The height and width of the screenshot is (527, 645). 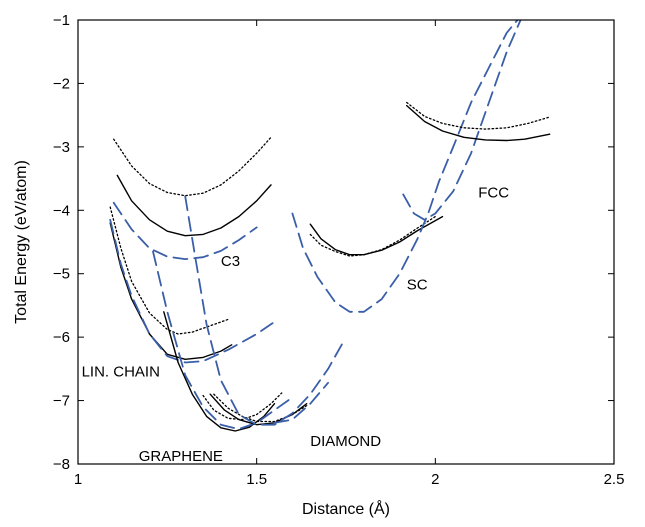 I want to click on annotation-label: C3, so click(x=230, y=261).